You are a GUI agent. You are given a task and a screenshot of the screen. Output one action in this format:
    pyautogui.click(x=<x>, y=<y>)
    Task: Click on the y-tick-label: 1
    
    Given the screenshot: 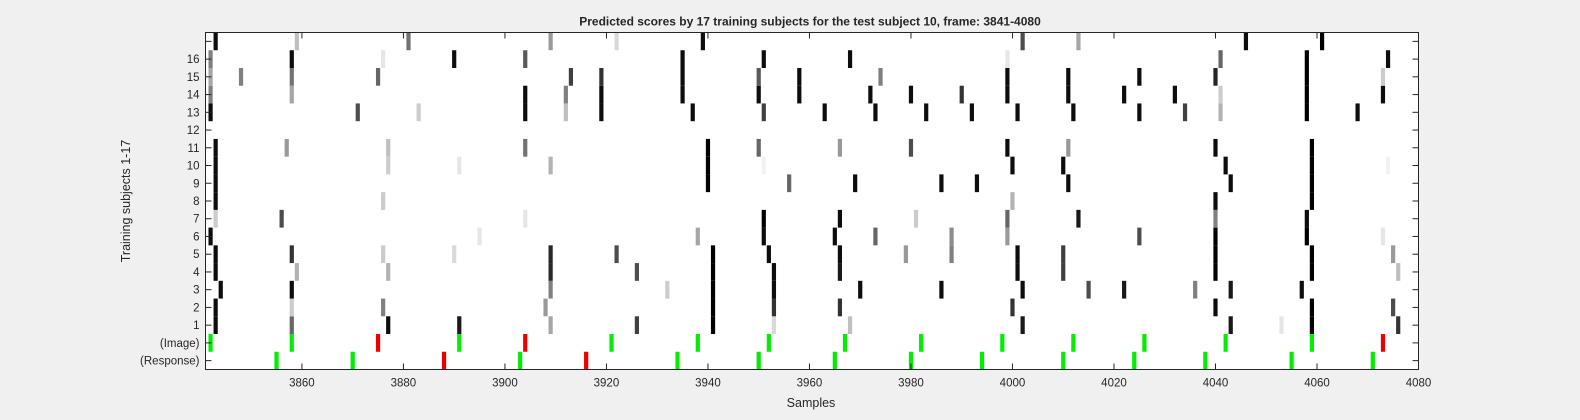 What is the action you would take?
    pyautogui.click(x=196, y=326)
    